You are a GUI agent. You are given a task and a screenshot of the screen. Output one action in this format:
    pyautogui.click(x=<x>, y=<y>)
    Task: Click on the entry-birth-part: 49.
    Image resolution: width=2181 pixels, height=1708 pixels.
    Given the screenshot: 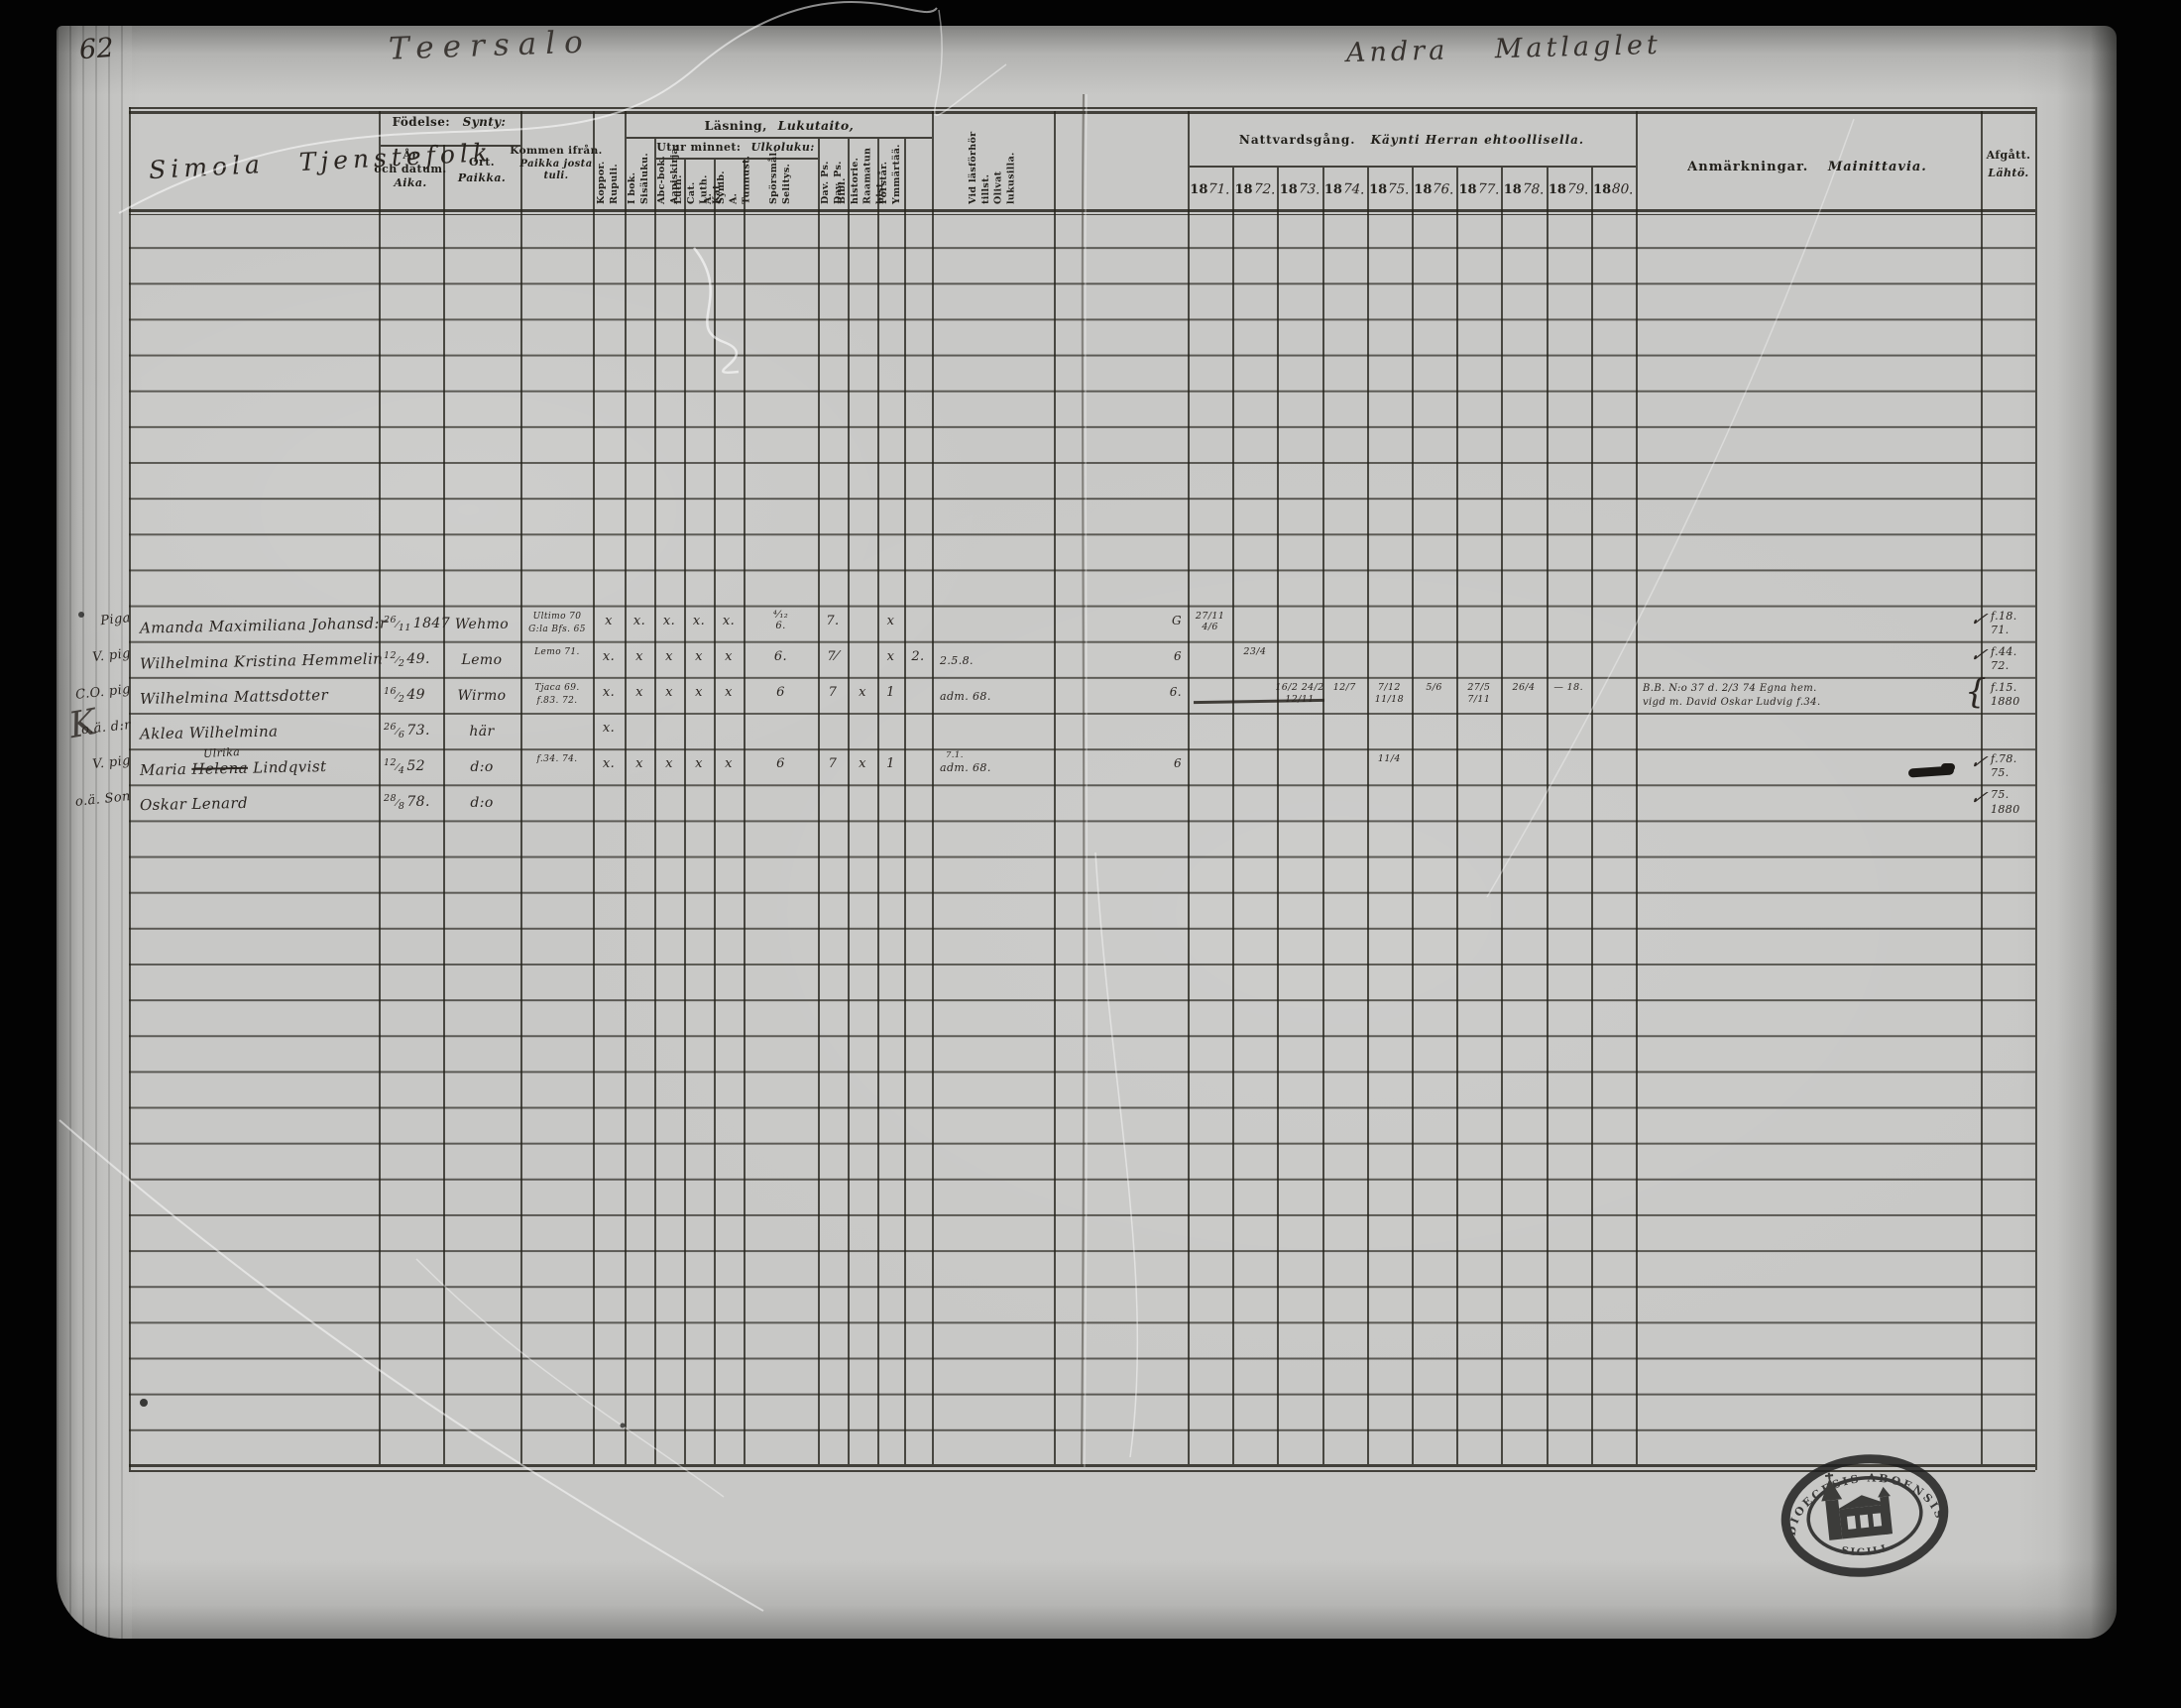 What is the action you would take?
    pyautogui.click(x=418, y=658)
    